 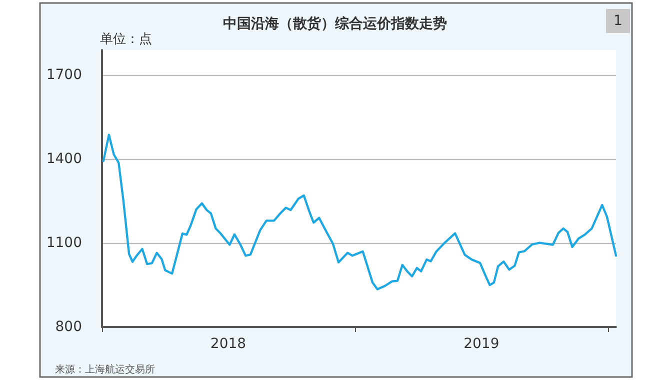 I want to click on y-tick-label: 800, so click(x=68, y=327).